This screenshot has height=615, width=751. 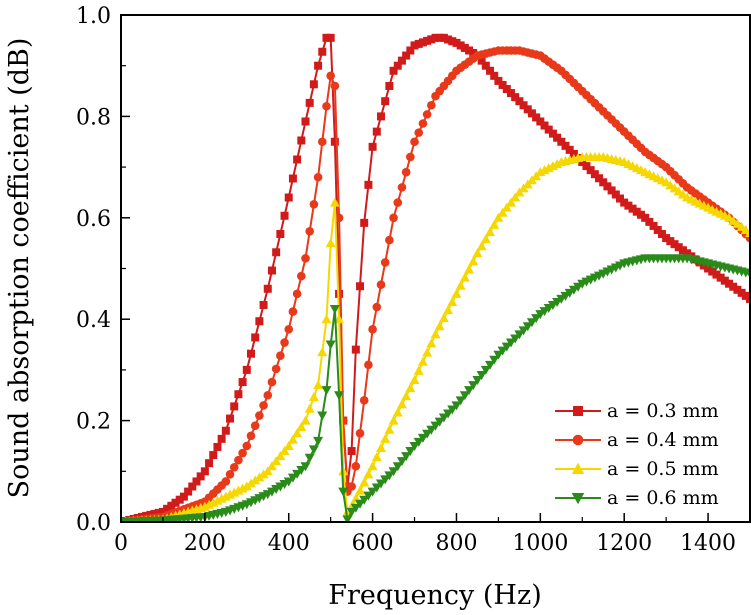 I want to click on legend-label: a = 0.4 mm, so click(x=663, y=440).